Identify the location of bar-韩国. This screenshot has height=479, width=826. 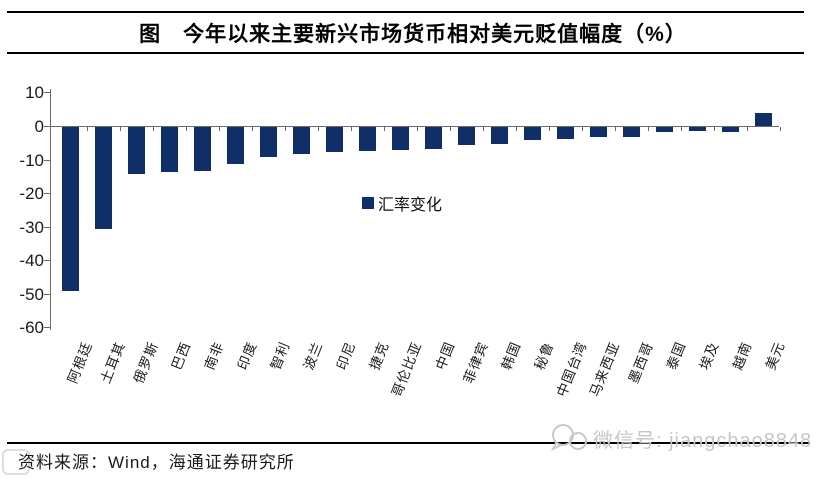
(499, 135).